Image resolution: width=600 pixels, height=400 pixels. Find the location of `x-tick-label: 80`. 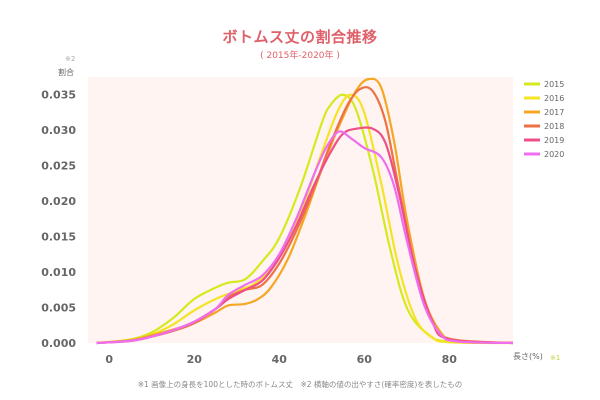

x-tick-label: 80 is located at coordinates (450, 359).